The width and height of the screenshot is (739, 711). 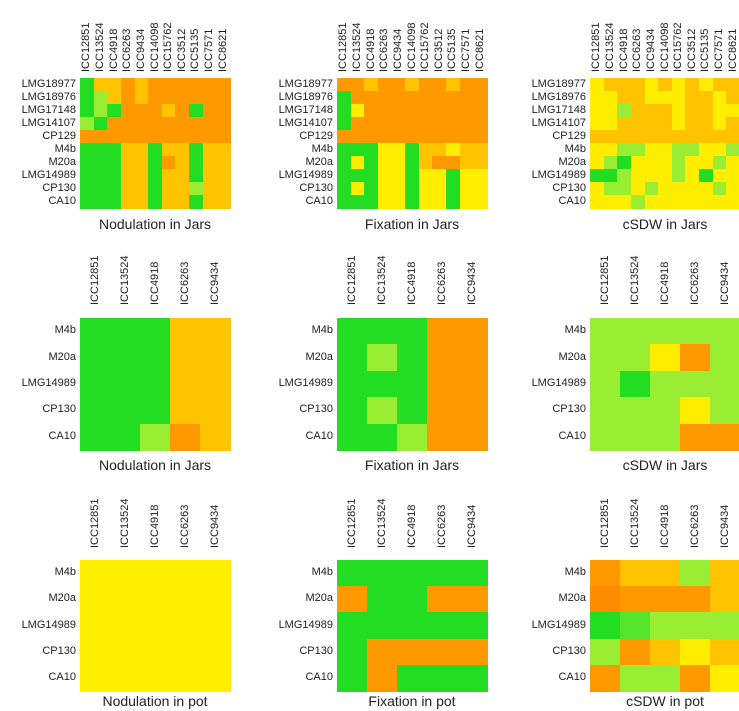 What do you see at coordinates (572, 435) in the screenshot?
I see `row-label: CA10` at bounding box center [572, 435].